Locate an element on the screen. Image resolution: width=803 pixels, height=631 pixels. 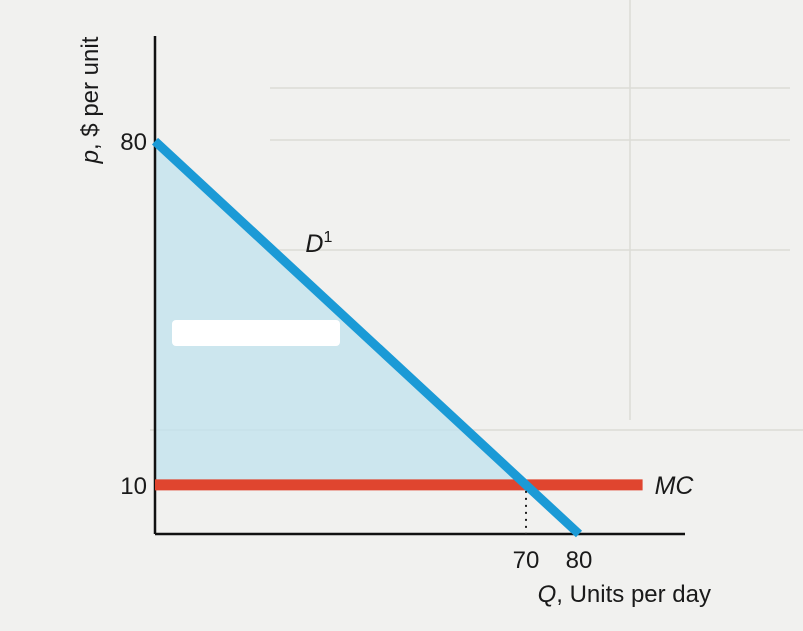
y-tick-label: 10 is located at coordinates (133, 486).